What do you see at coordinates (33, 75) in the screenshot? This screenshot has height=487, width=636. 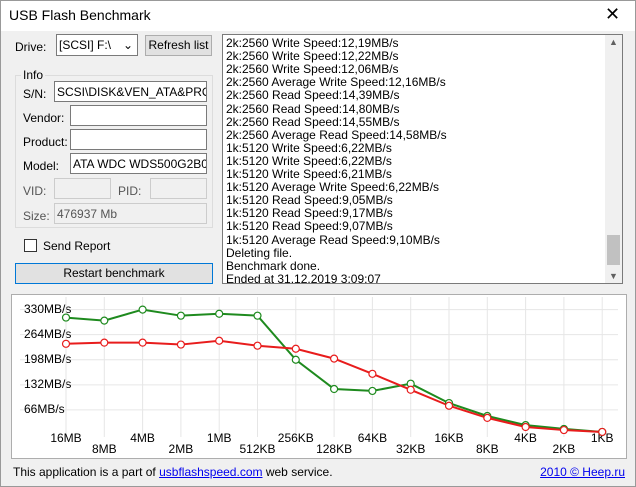 I see `info-label: Info` at bounding box center [33, 75].